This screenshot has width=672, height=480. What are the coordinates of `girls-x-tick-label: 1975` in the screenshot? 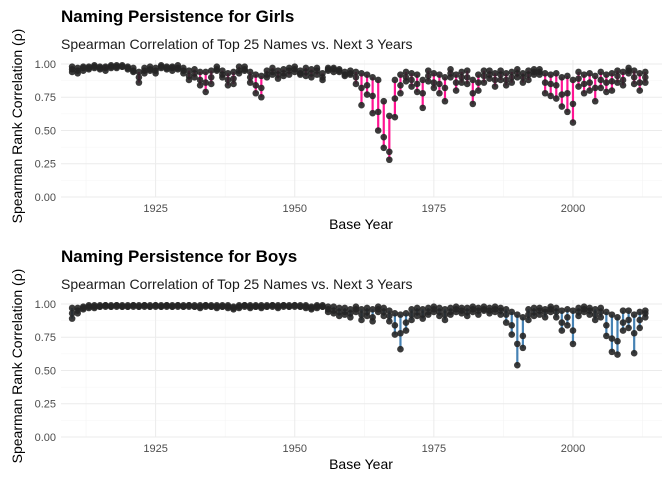 It's located at (434, 209).